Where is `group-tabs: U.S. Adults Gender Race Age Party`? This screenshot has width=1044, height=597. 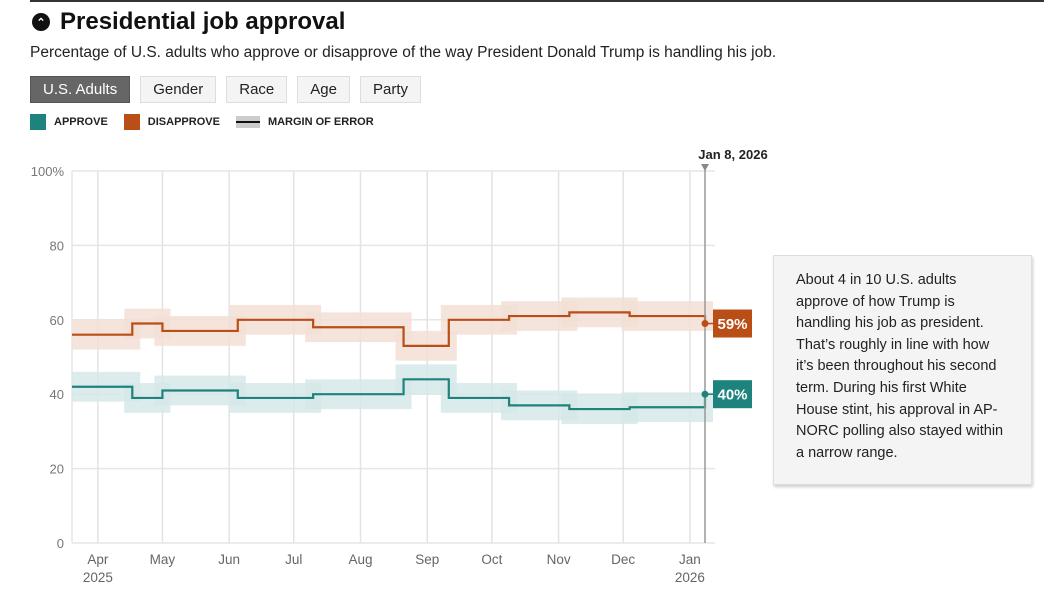 group-tabs: U.S. Adults Gender Race Age Party is located at coordinates (225, 89).